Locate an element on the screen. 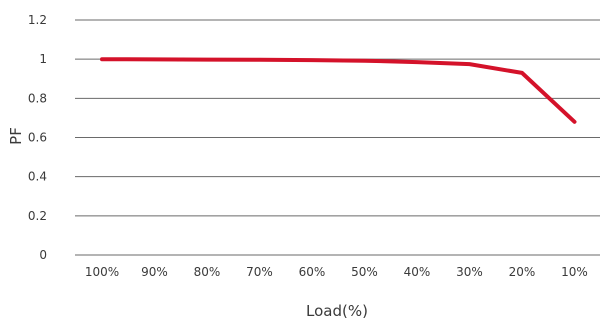  x-tick-label: 40% is located at coordinates (417, 272).